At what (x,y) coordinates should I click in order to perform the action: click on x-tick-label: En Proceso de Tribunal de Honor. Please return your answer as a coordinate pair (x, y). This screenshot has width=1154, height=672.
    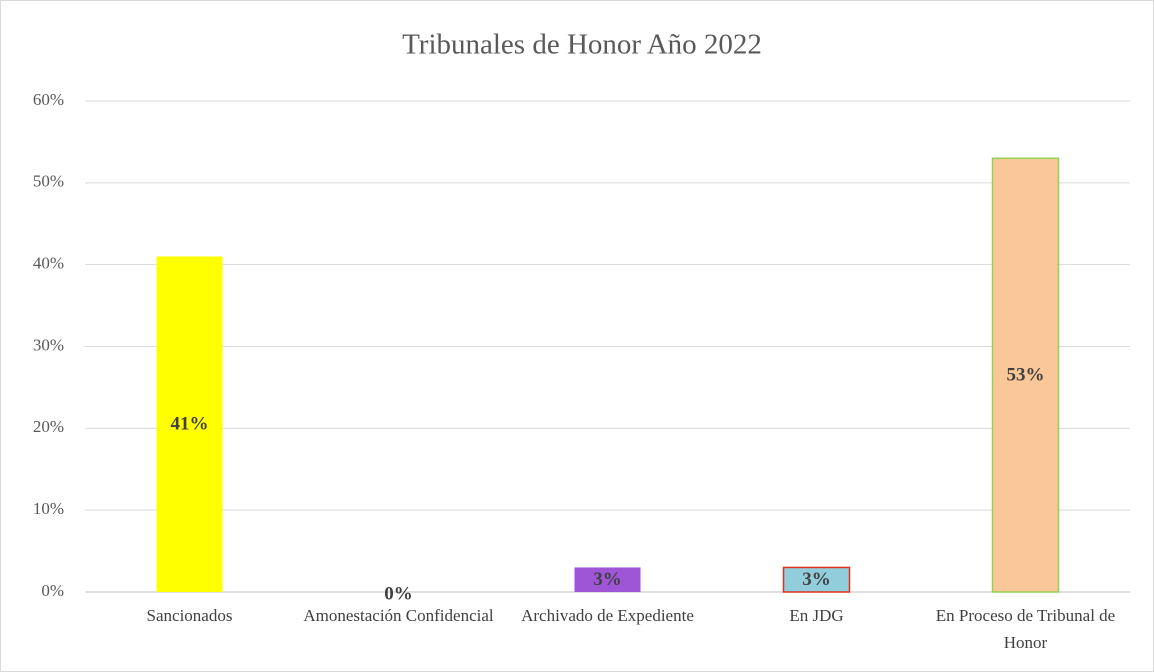
    Looking at the image, I should click on (1025, 629).